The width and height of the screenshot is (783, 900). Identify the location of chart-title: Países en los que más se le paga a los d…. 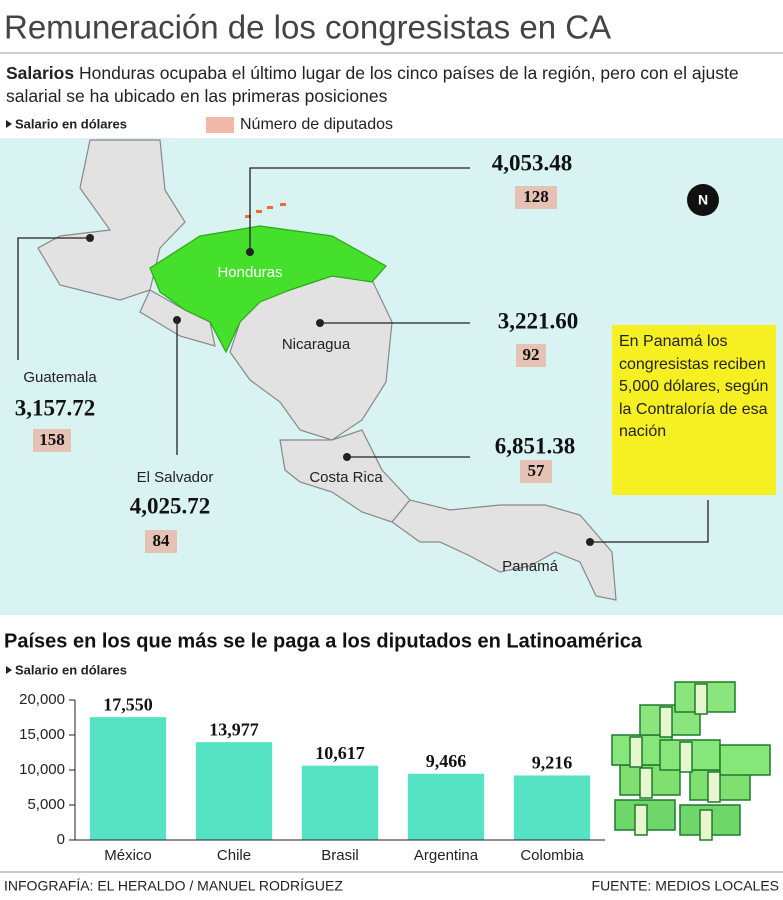
(323, 641).